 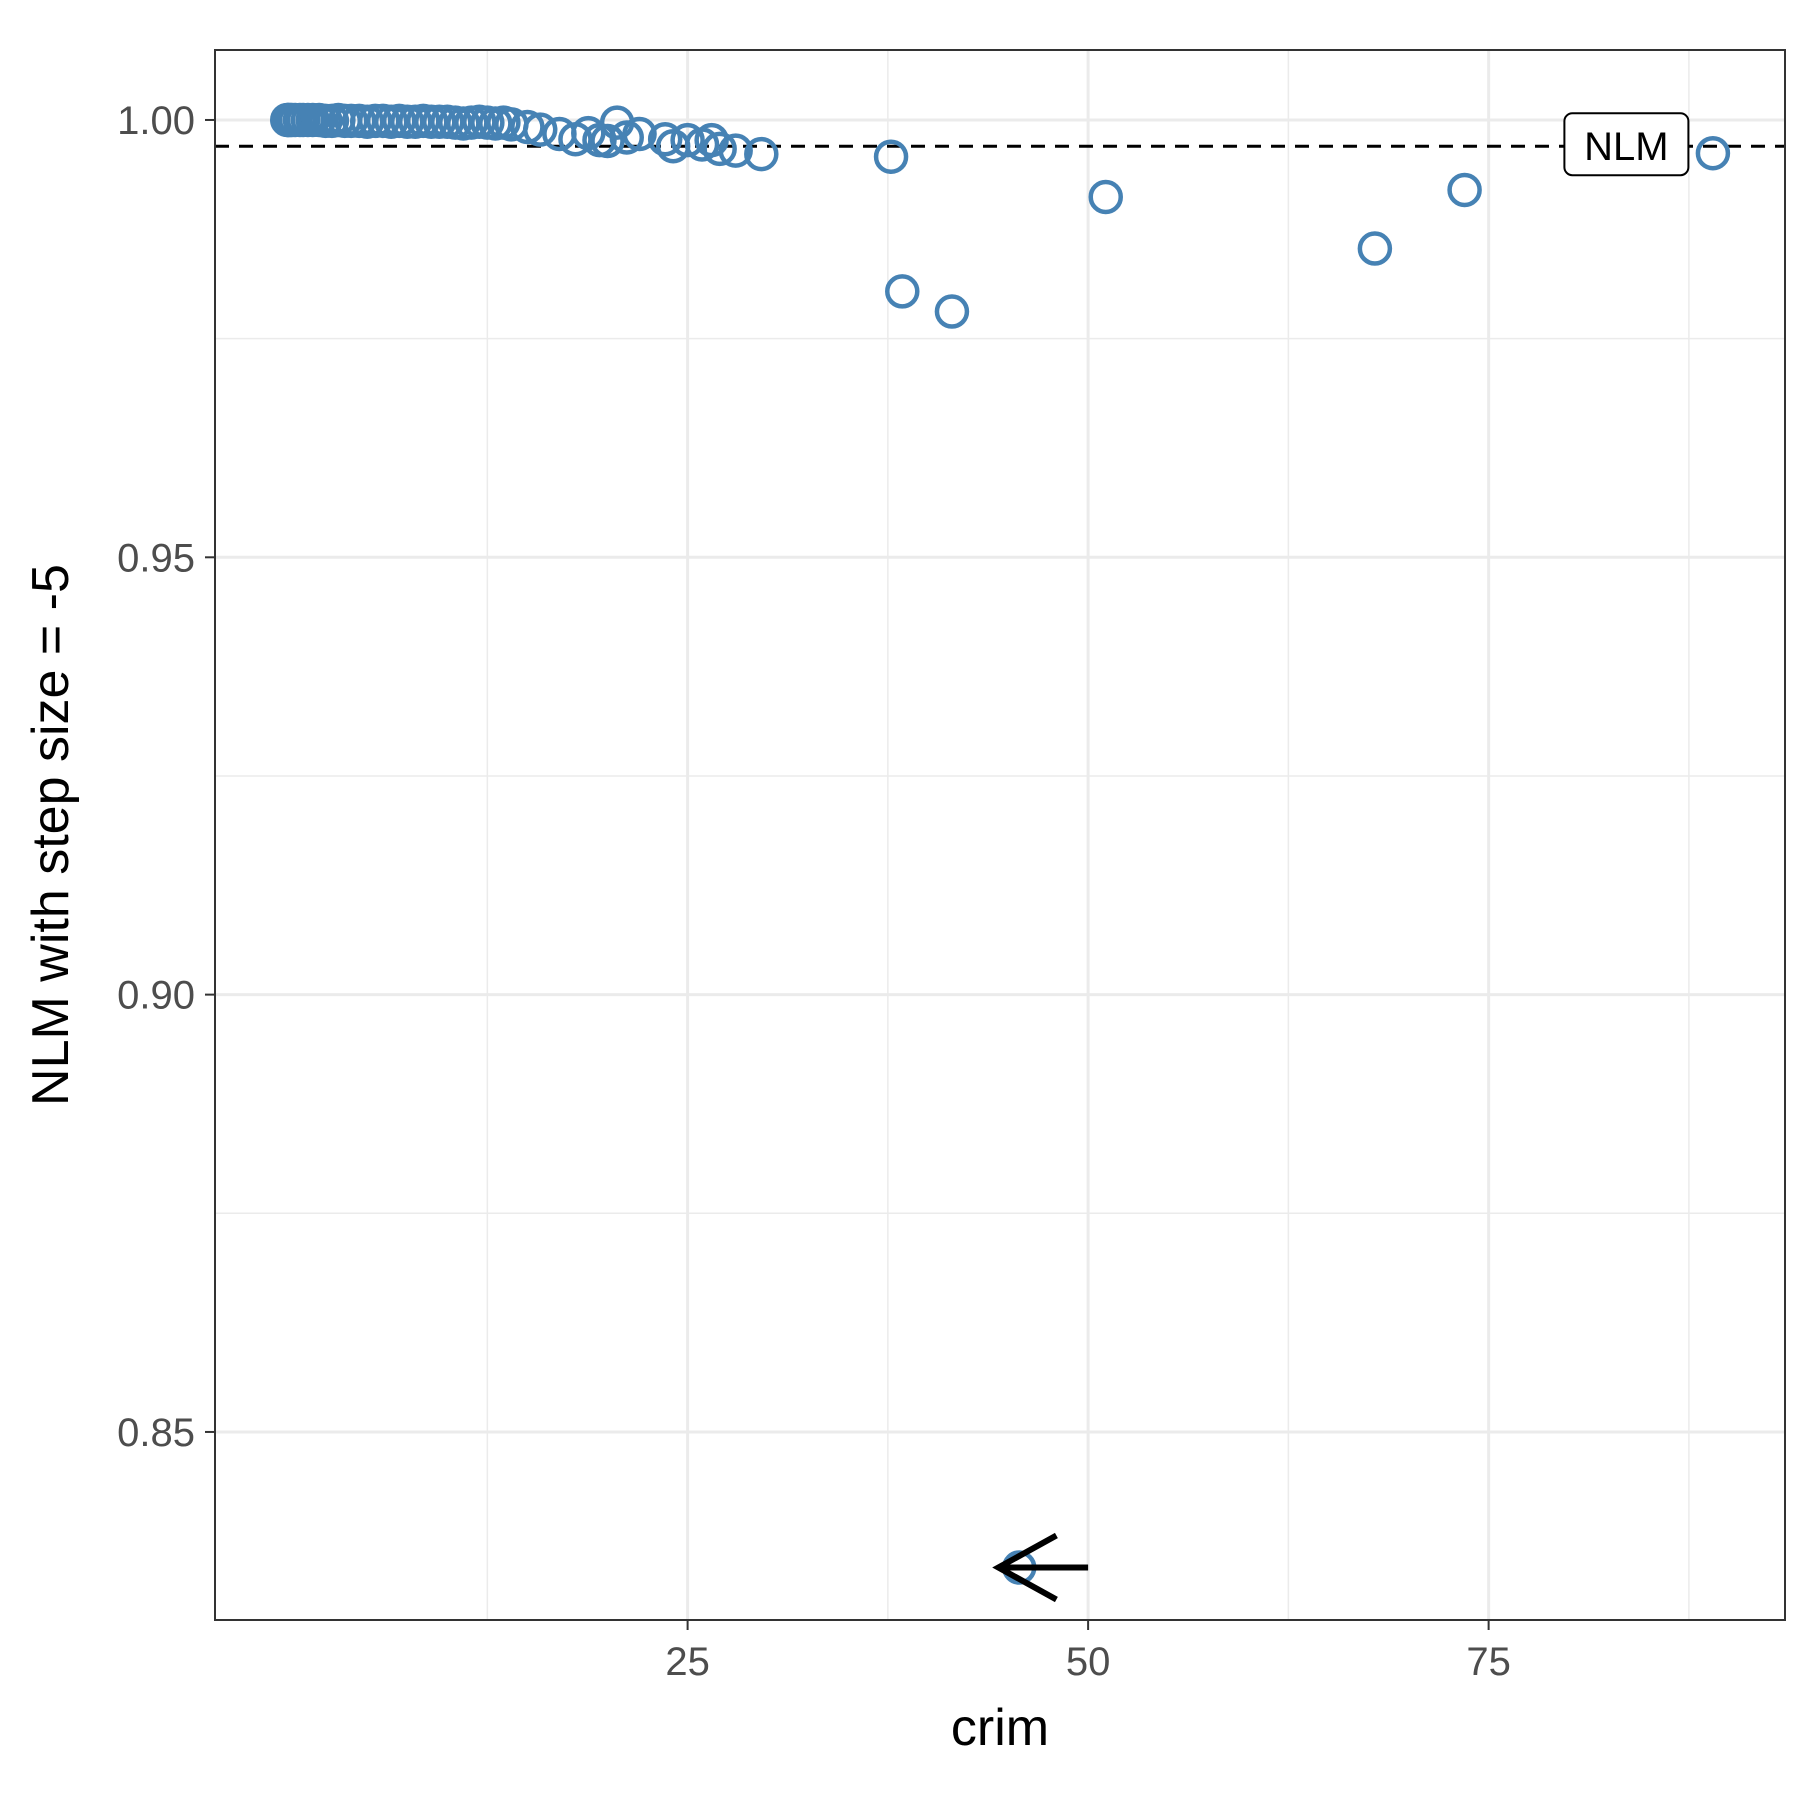 I want to click on y-tick-label: 0.85, so click(x=156, y=1433).